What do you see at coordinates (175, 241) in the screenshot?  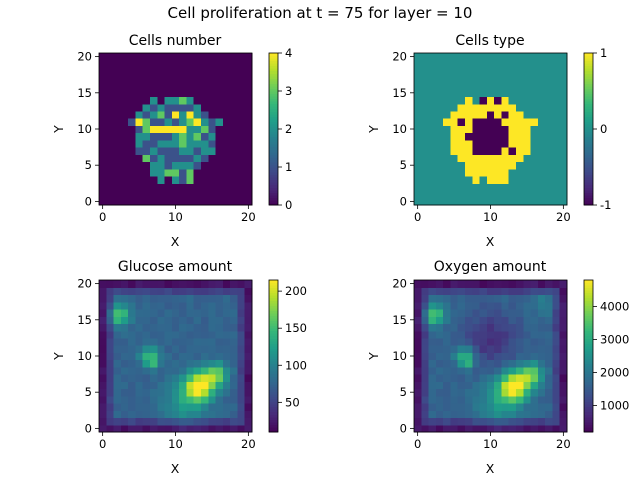 I see `x-axis-label: X` at bounding box center [175, 241].